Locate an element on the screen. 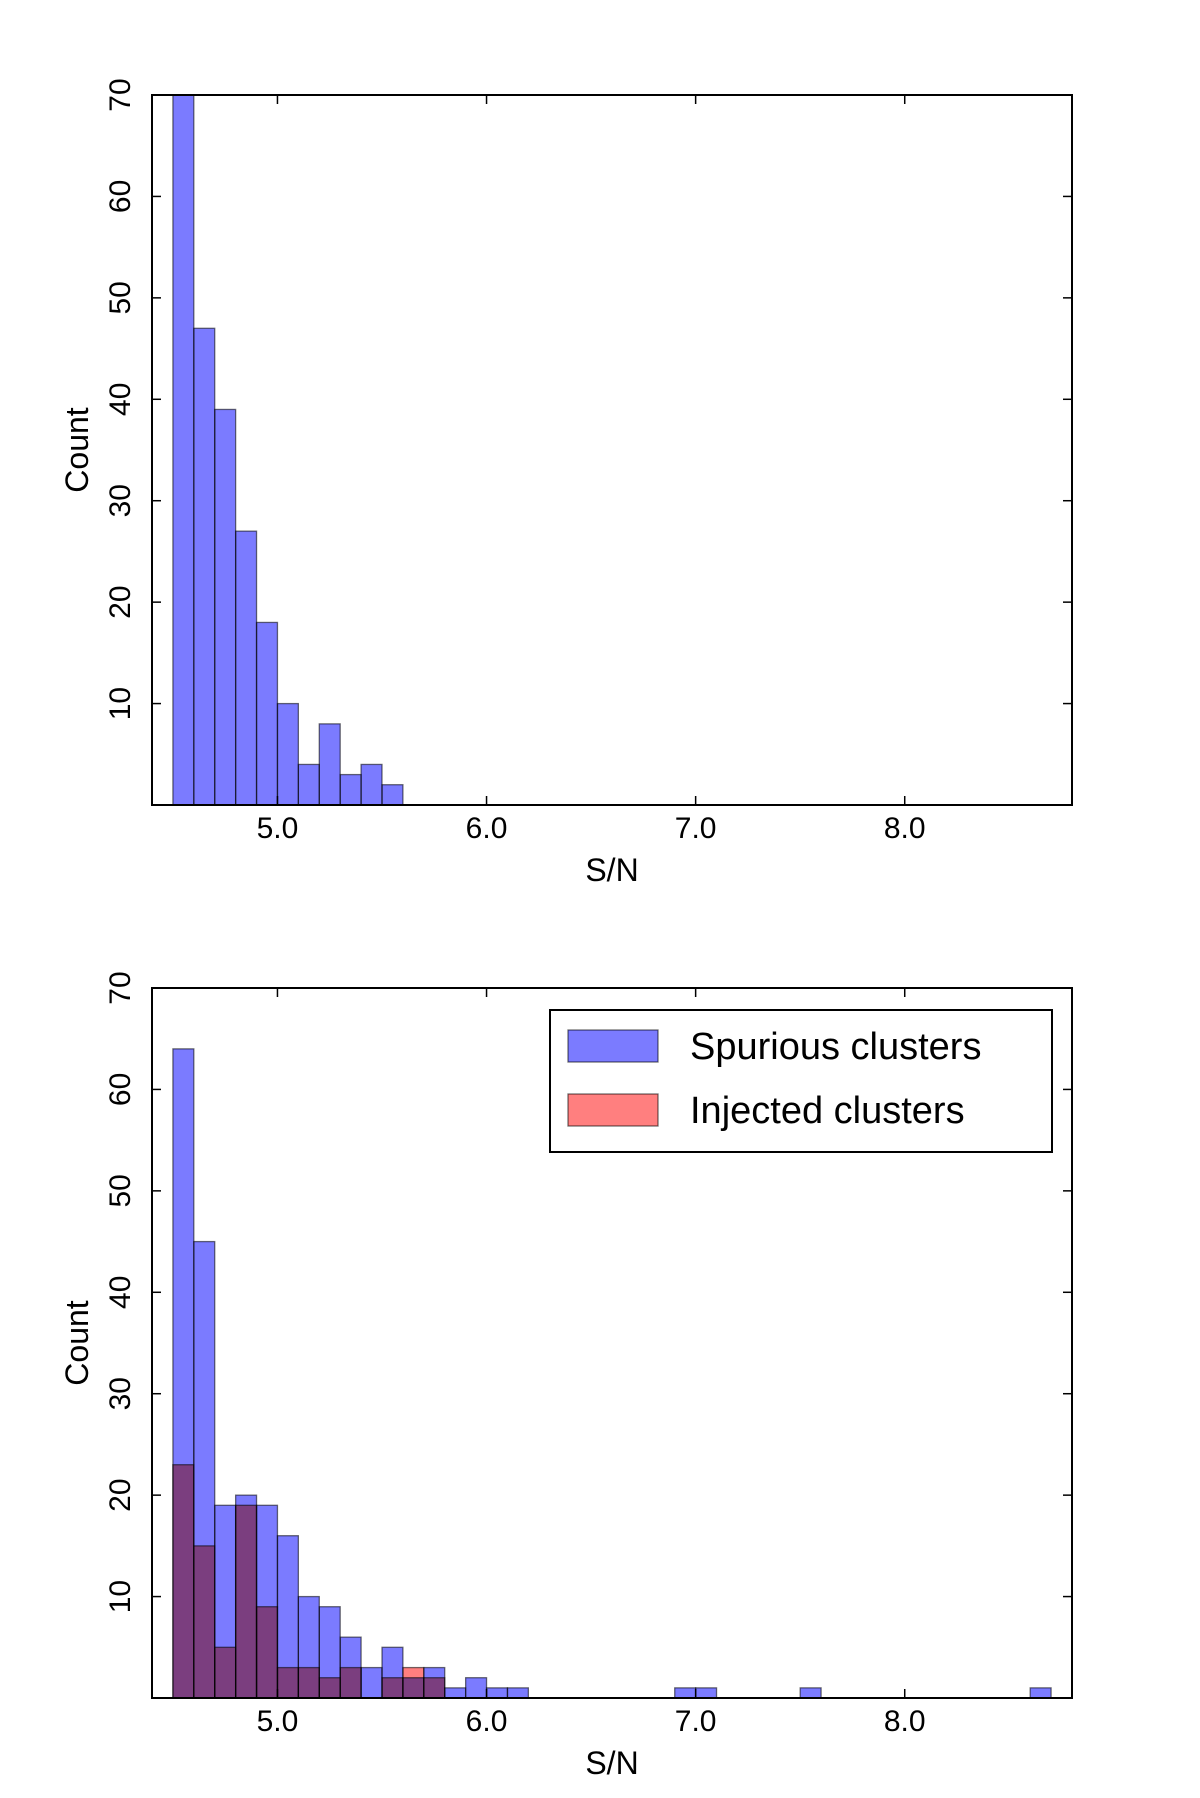 The width and height of the screenshot is (1200, 1798). legend-label: Injected clusters is located at coordinates (827, 1111).